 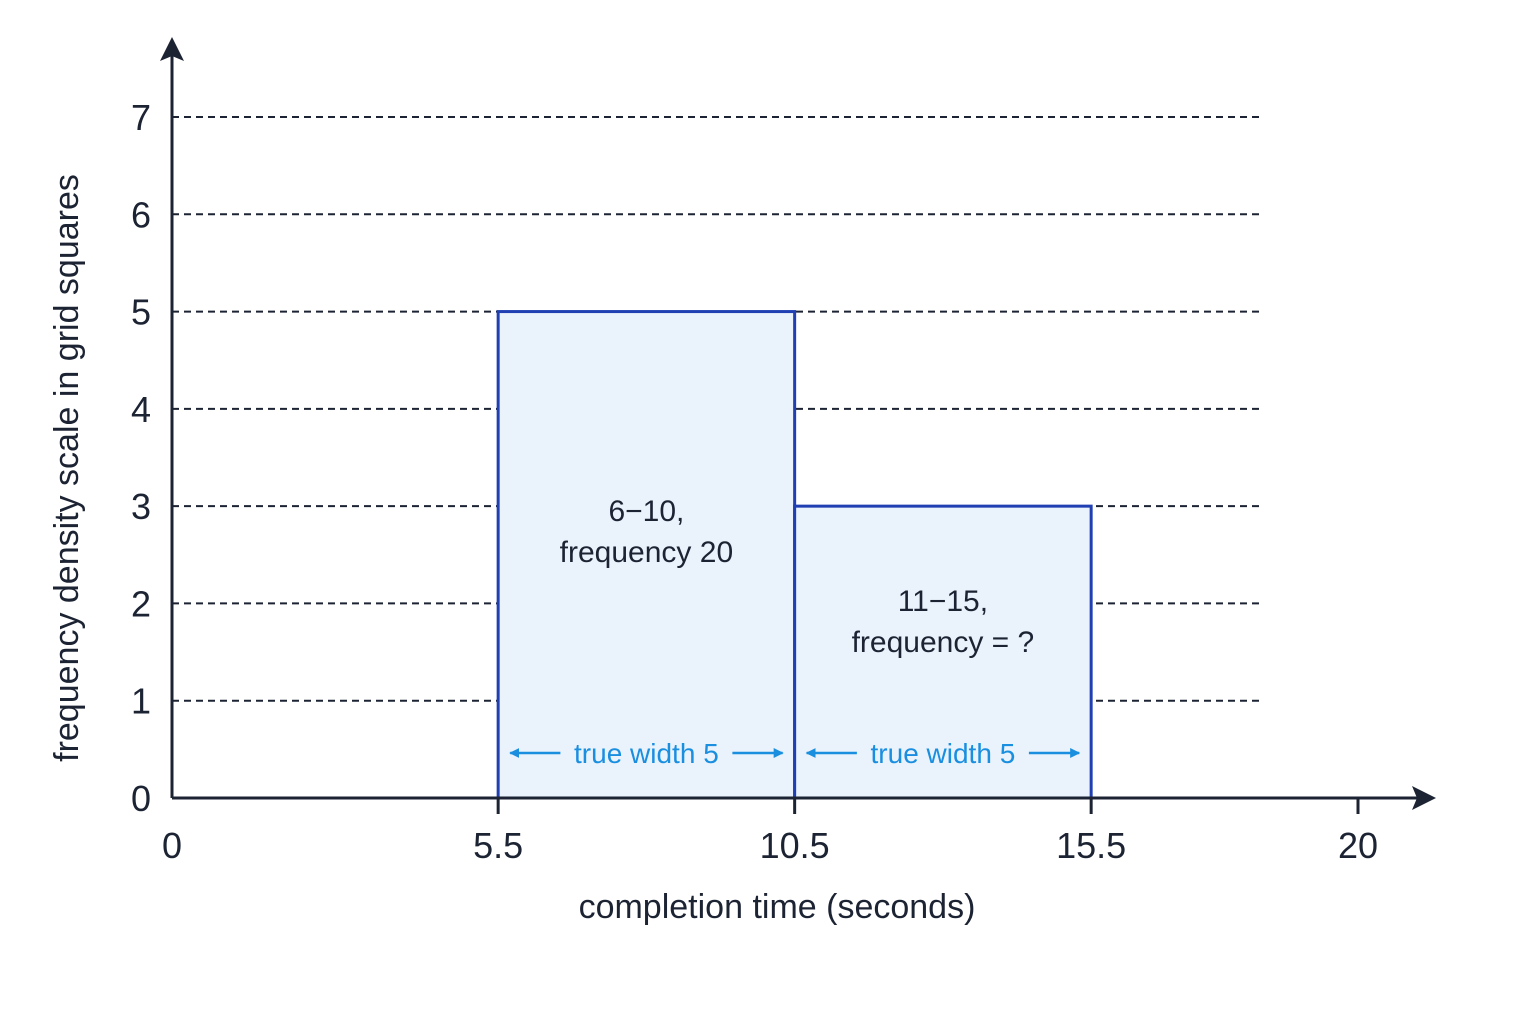 I want to click on x-tick-label: 5.5, so click(x=498, y=845).